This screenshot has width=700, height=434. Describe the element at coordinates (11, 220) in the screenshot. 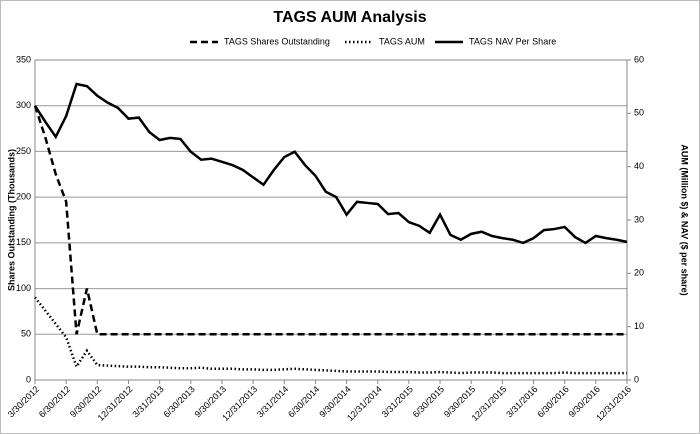

I see `y-axis-title: Shares Outstanding (Thousands)` at that location.